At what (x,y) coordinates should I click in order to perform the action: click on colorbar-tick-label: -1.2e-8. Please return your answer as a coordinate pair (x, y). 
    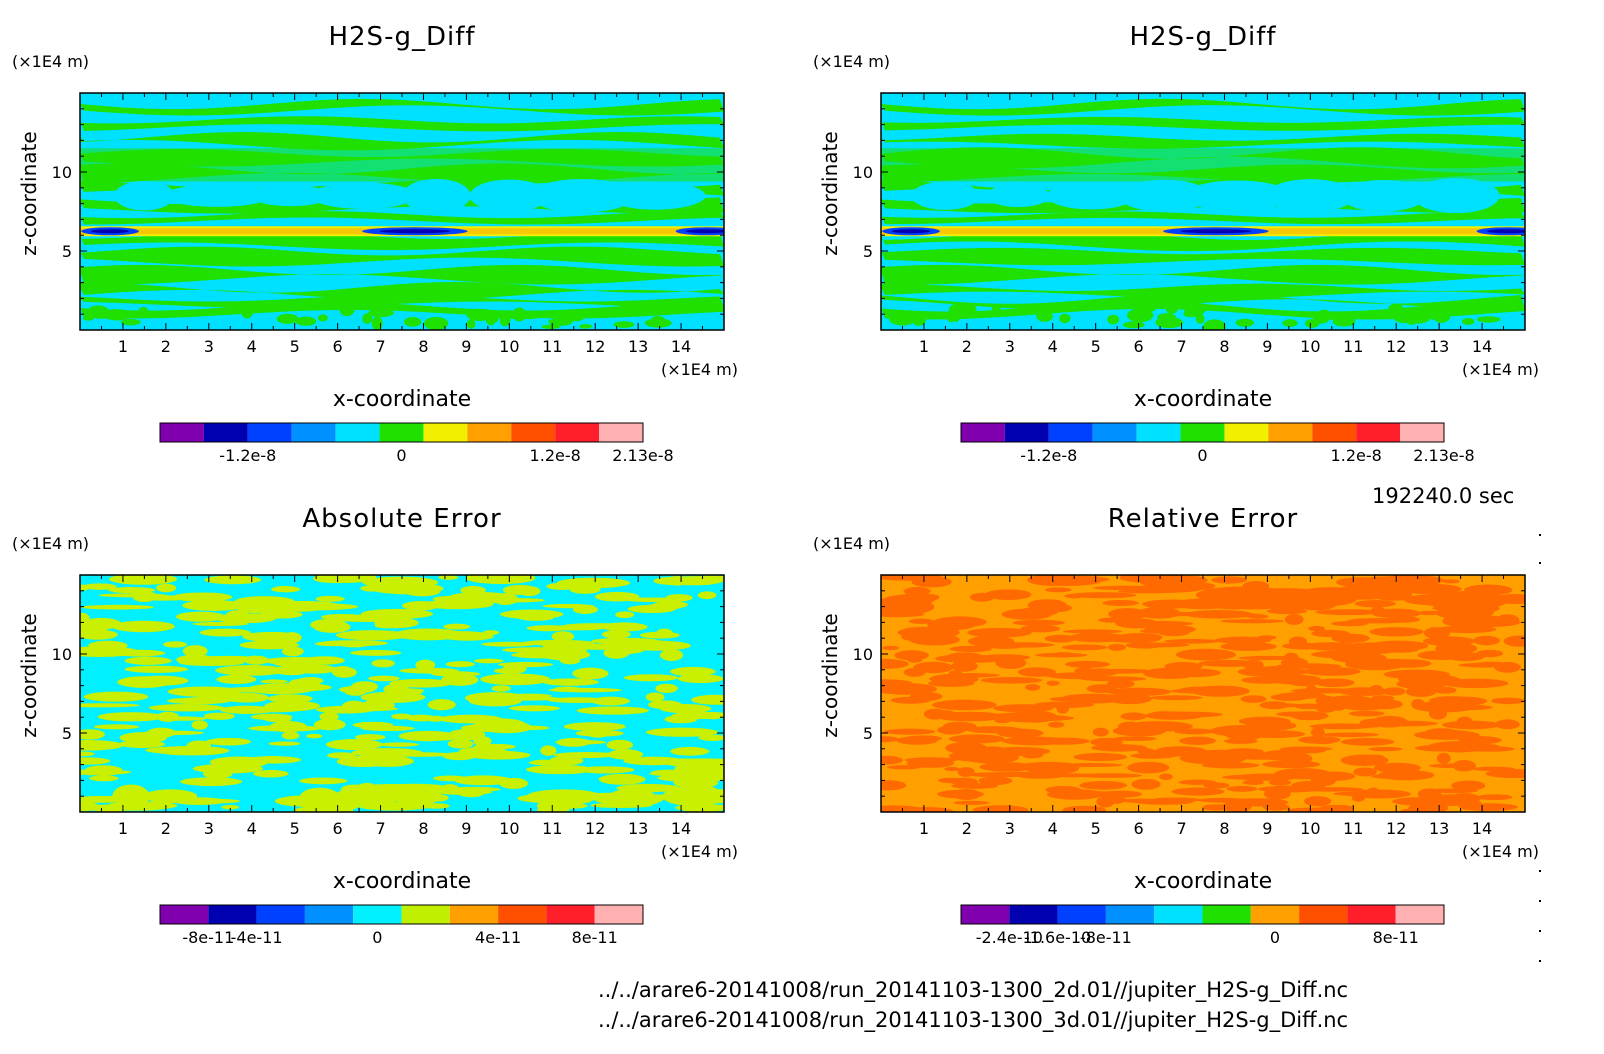
    Looking at the image, I should click on (247, 455).